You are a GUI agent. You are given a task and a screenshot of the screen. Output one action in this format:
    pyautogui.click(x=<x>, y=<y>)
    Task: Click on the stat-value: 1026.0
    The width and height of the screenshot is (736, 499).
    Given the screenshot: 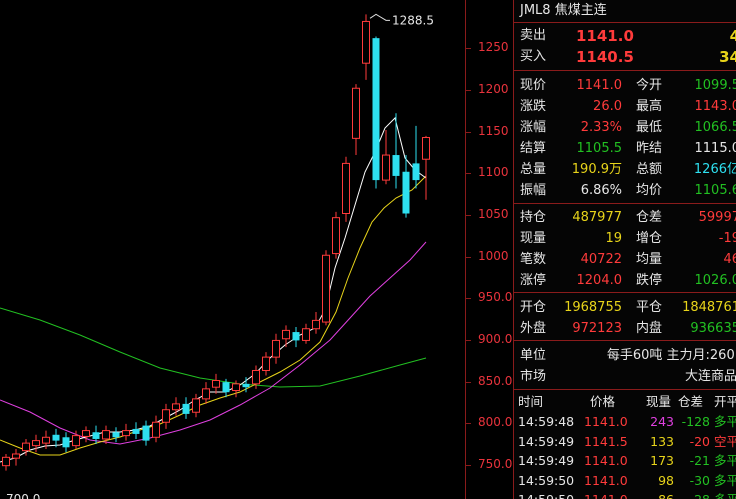 What is the action you would take?
    pyautogui.click(x=715, y=280)
    